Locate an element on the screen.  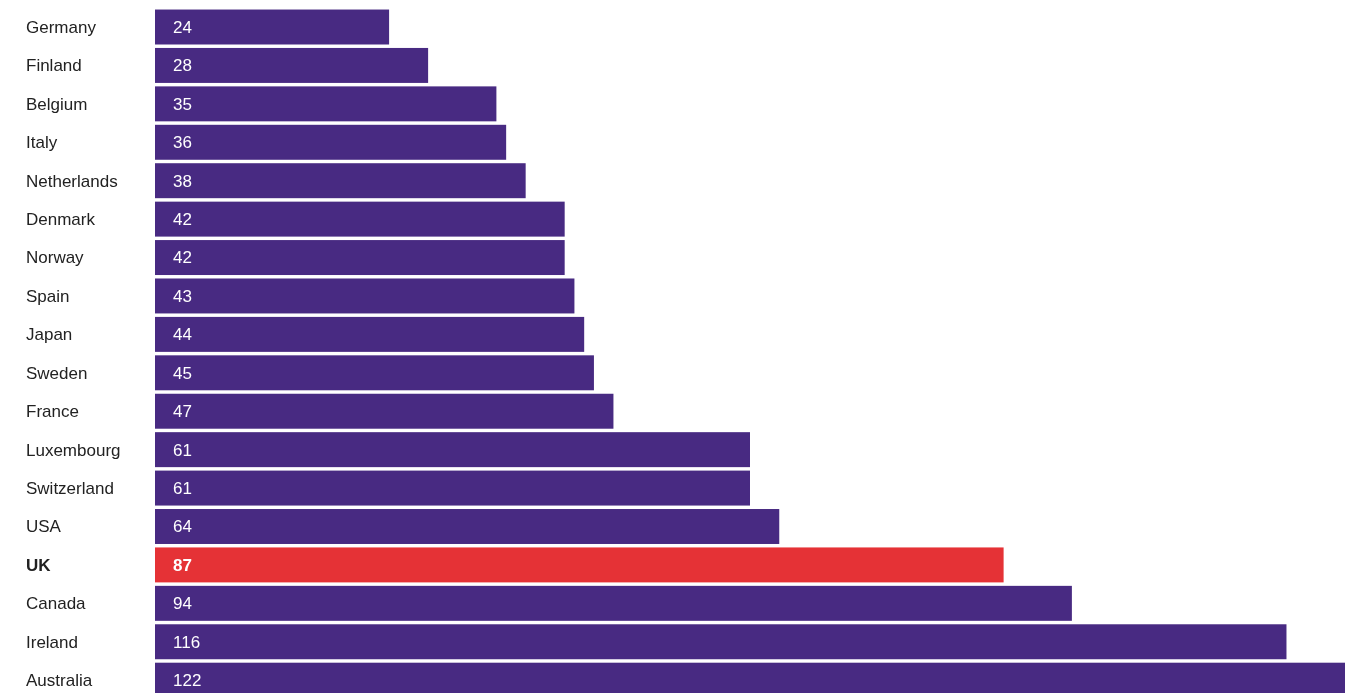
data-label: 36 is located at coordinates (182, 143).